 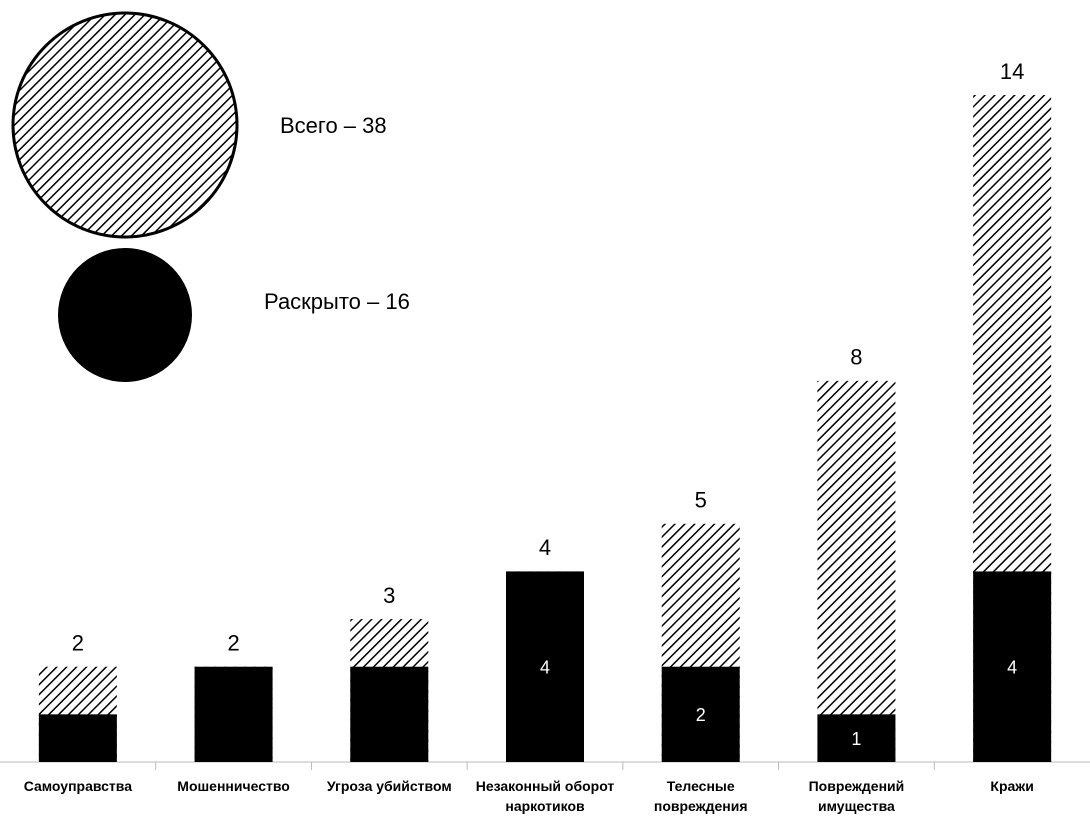 I want to click on data-label: 1, so click(x=856, y=739).